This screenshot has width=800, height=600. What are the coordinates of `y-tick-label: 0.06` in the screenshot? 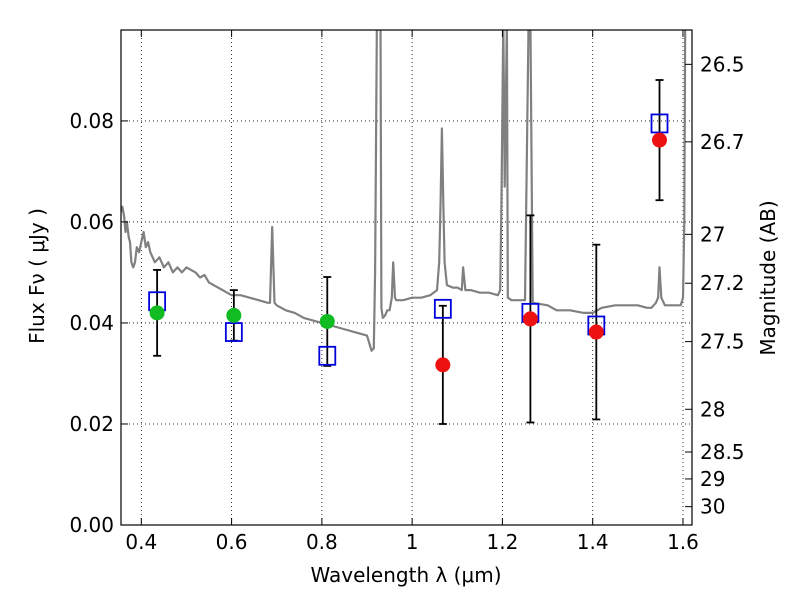 It's located at (91, 222).